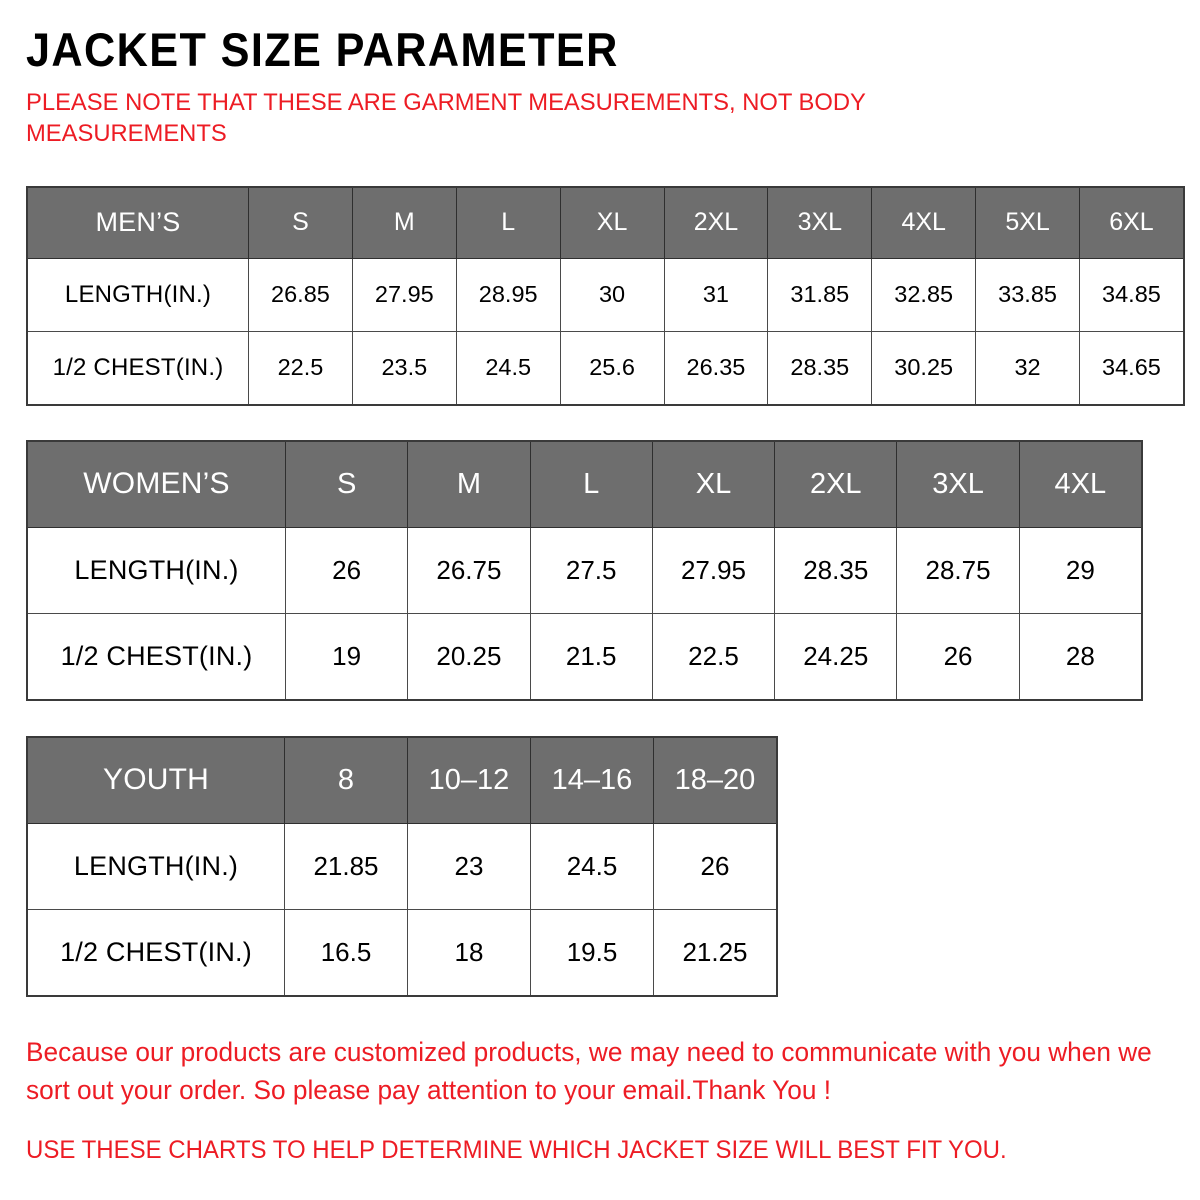 The height and width of the screenshot is (1200, 1200). I want to click on womens-length-3xl: 28.75, so click(958, 570).